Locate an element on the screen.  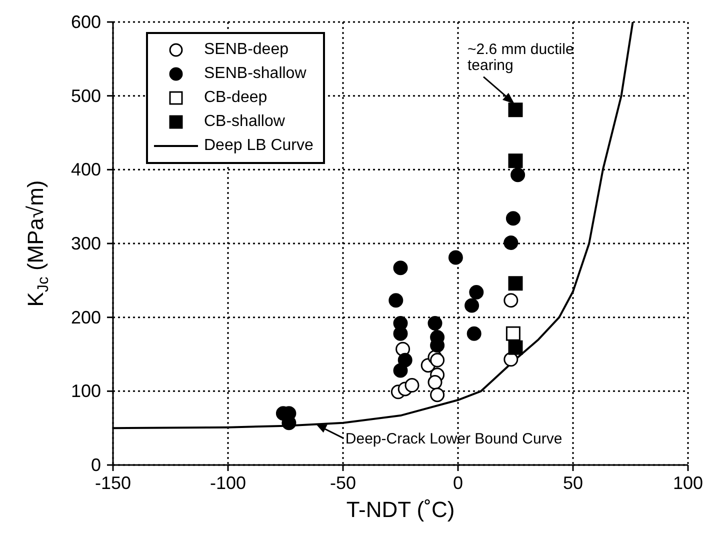
x-tick-label: 0 is located at coordinates (458, 483).